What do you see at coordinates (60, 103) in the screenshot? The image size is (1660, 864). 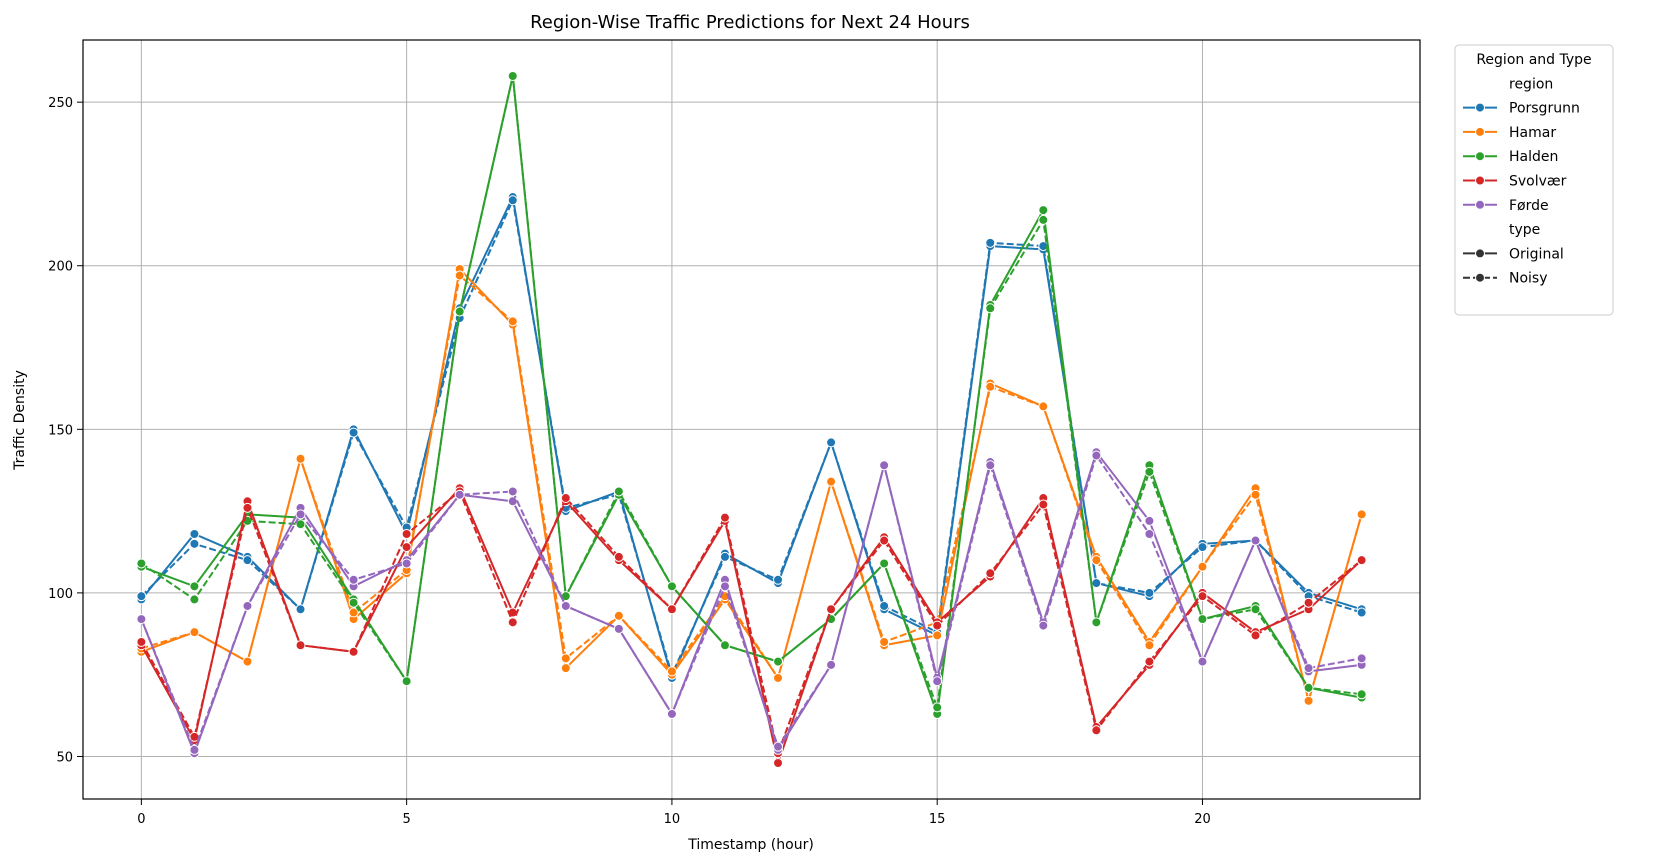 I see `y-tick-label: 250` at bounding box center [60, 103].